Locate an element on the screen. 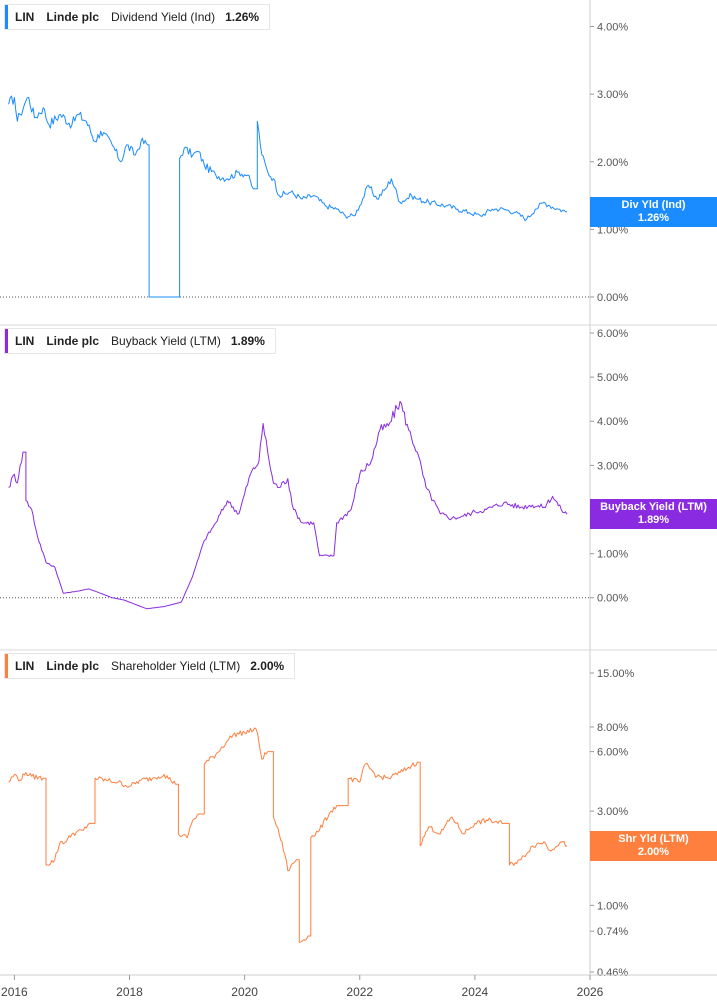  x-axis: 2016 2018 2020 2022 2024 2026 is located at coordinates (358, 986).